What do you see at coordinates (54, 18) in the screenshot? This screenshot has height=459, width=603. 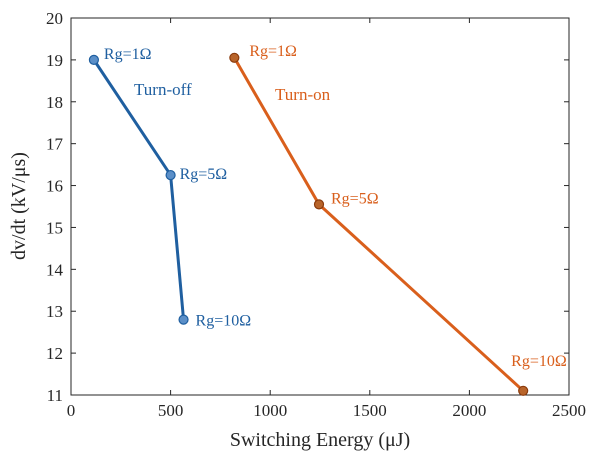 I see `y-tick-label: 20` at bounding box center [54, 18].